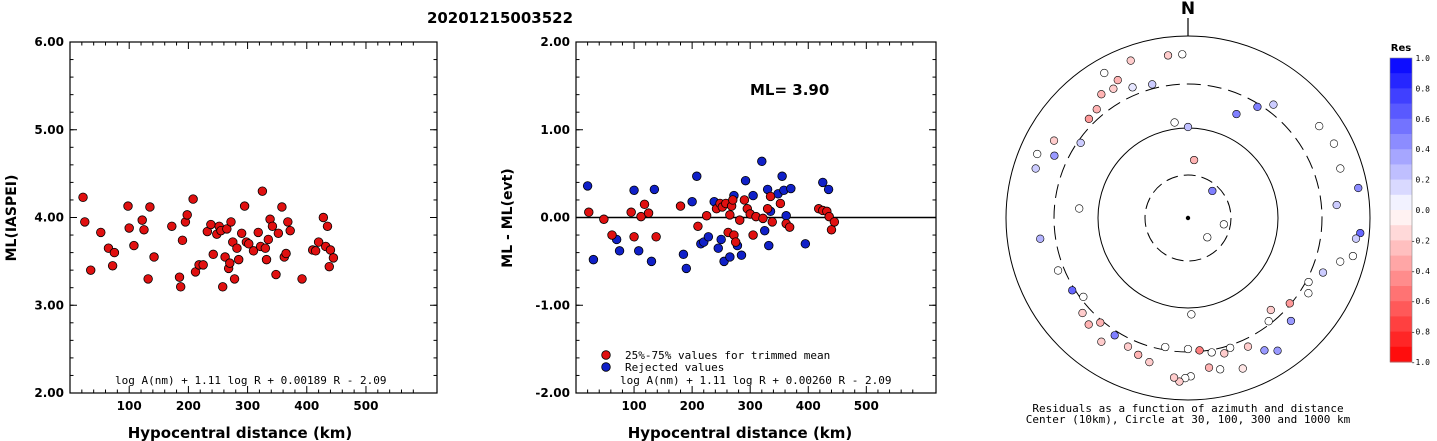 The height and width of the screenshot is (441, 1437). Describe the element at coordinates (1423, 58) in the screenshot. I see `colorbar-tick-label: 1.0` at that location.